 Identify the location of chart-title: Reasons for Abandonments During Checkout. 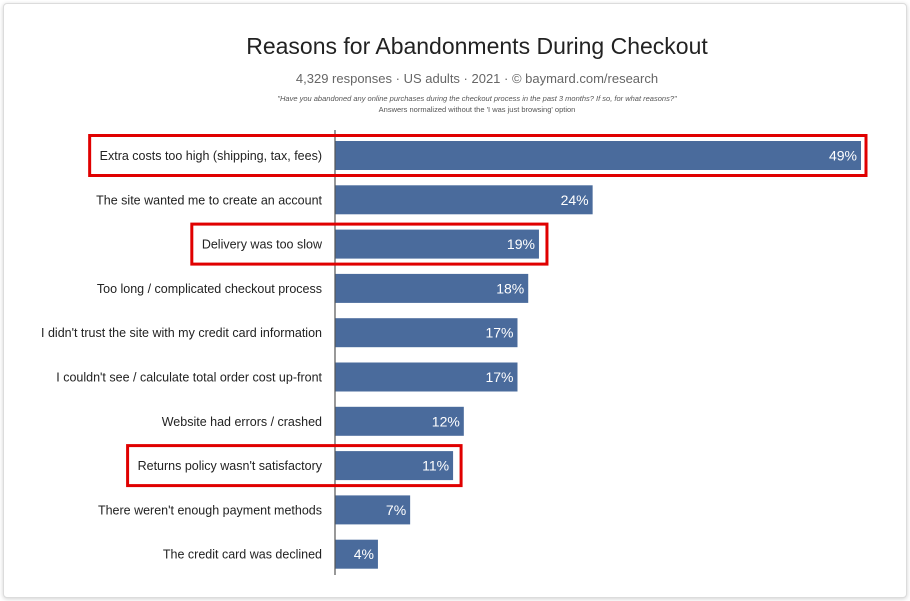
(477, 46).